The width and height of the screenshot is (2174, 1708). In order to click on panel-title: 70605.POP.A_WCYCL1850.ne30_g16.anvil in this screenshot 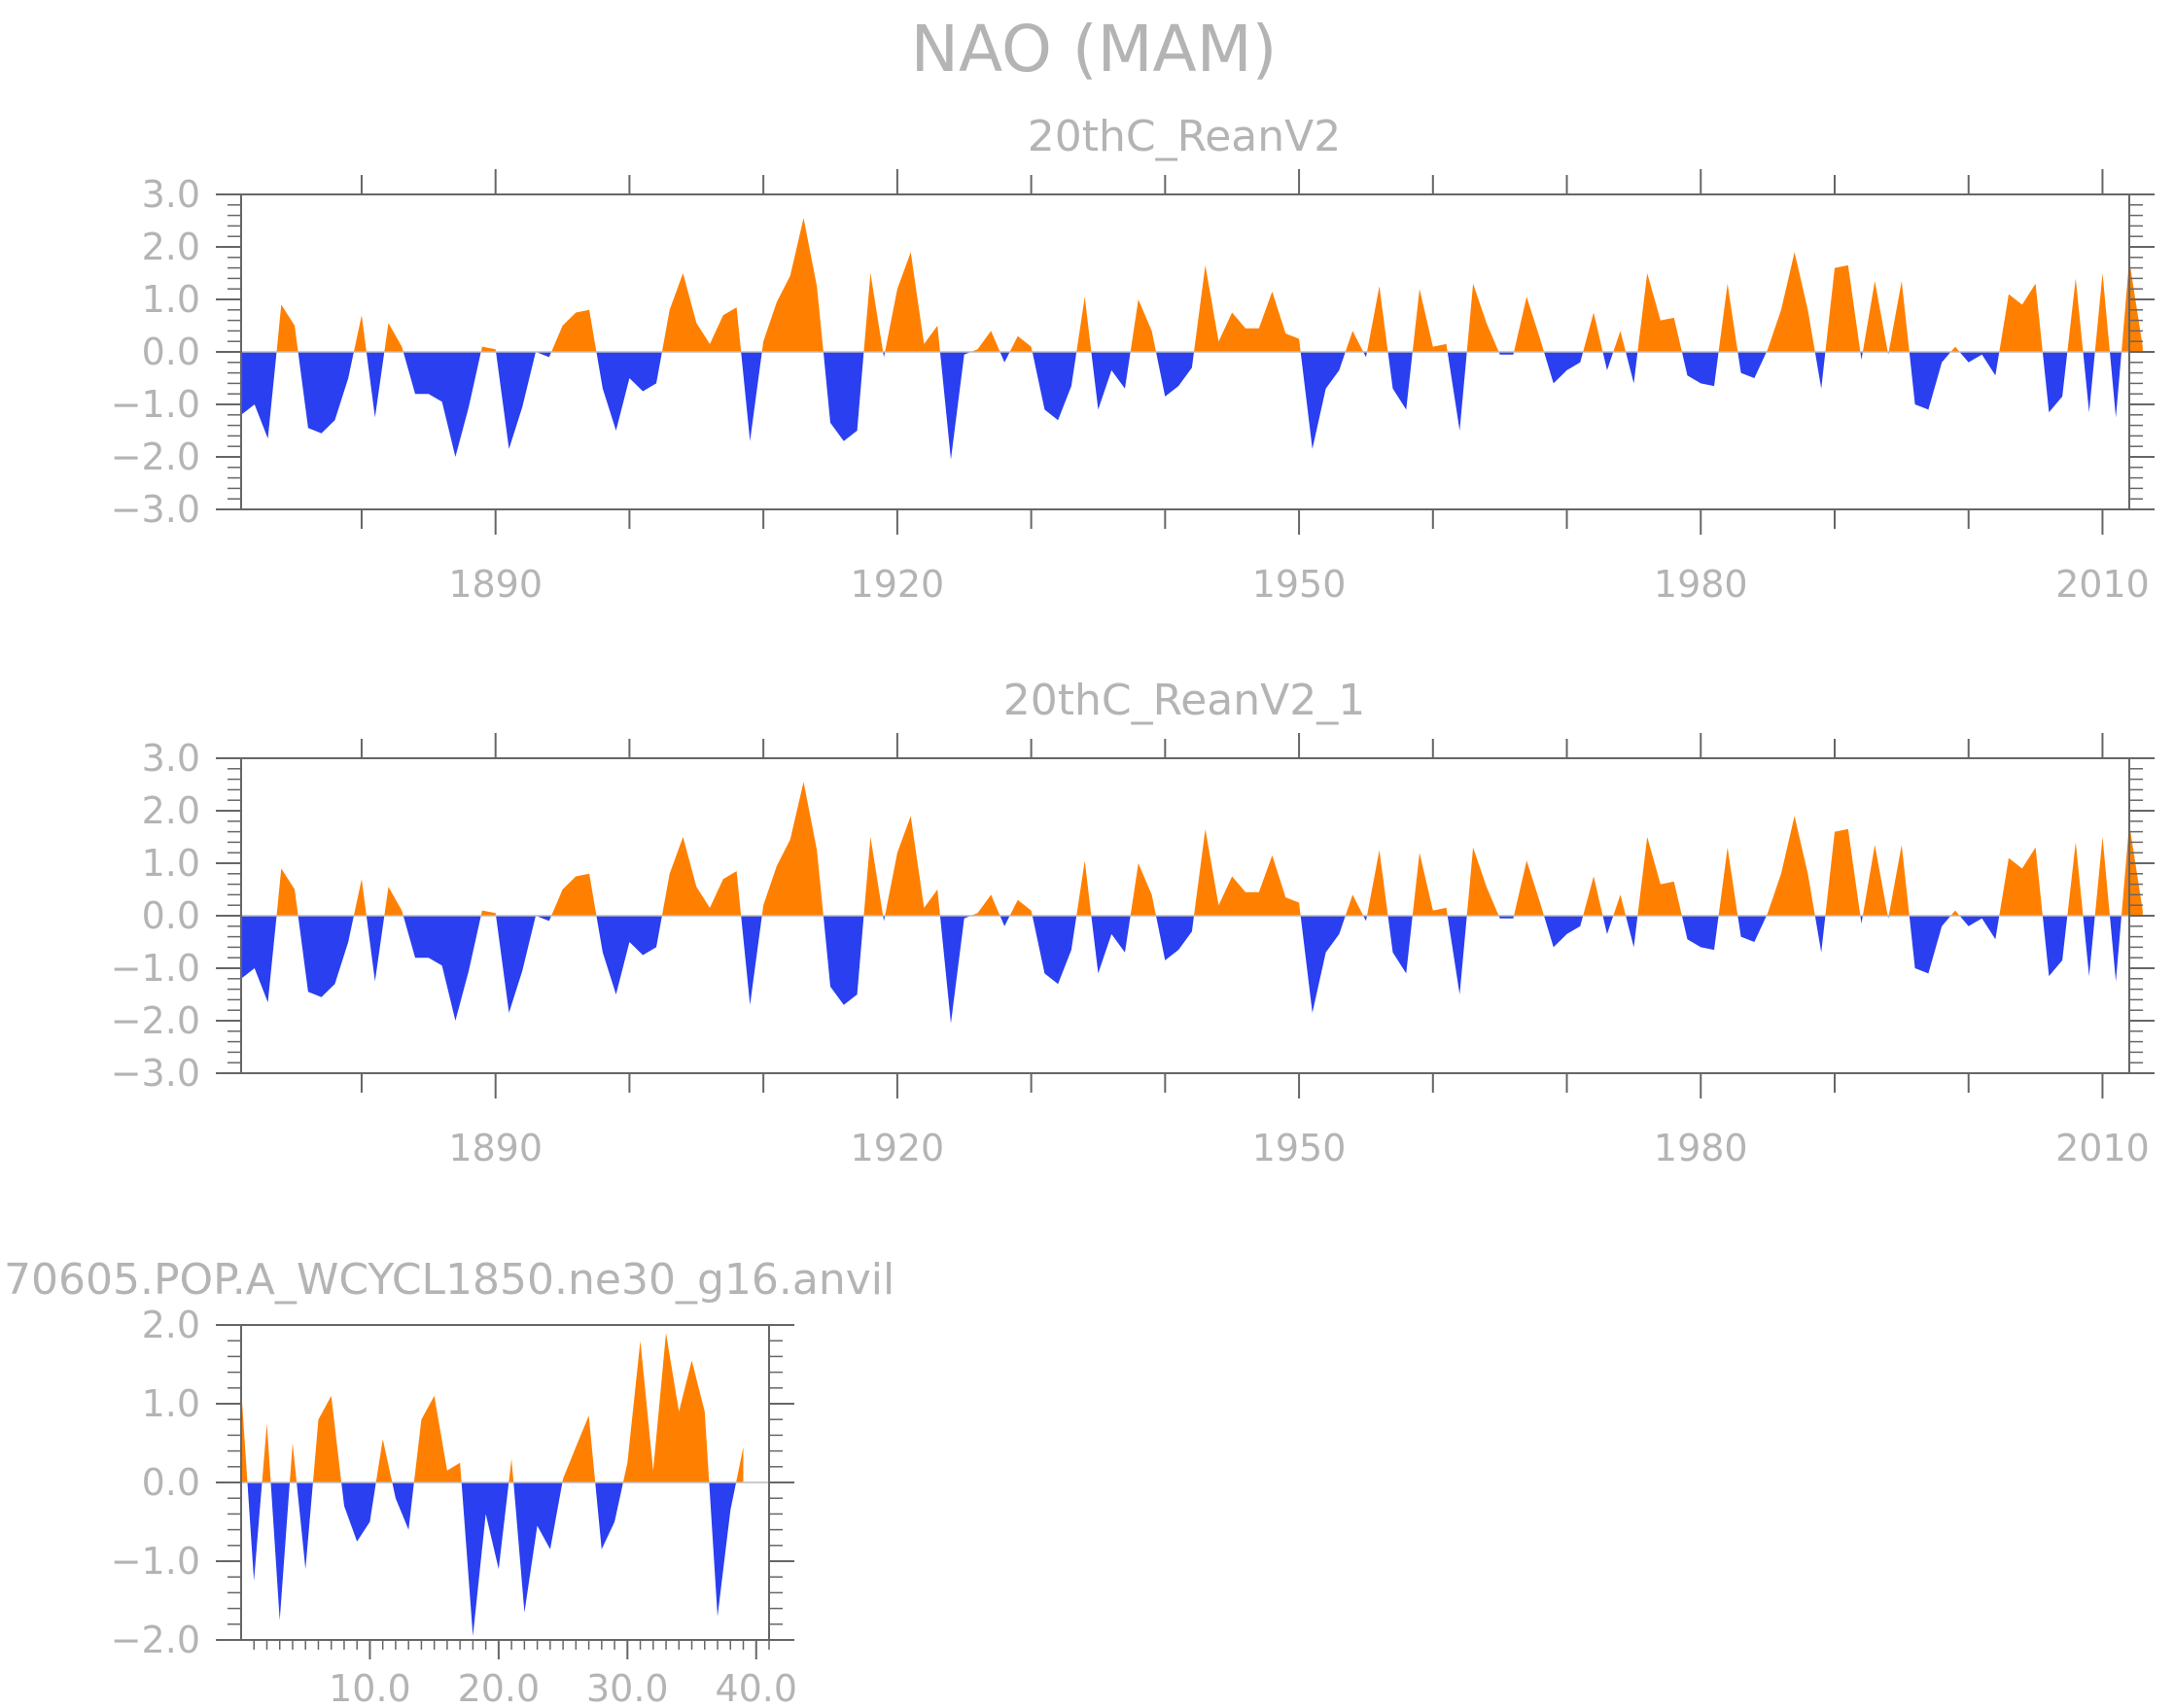, I will do `click(449, 1280)`.